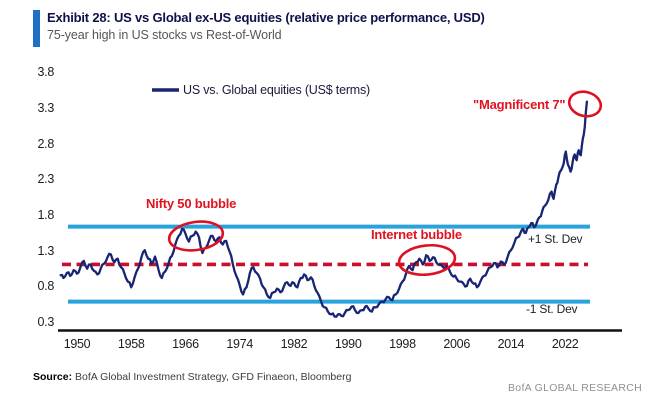 This screenshot has height=415, width=660. I want to click on source-label: Source:, so click(53, 377).